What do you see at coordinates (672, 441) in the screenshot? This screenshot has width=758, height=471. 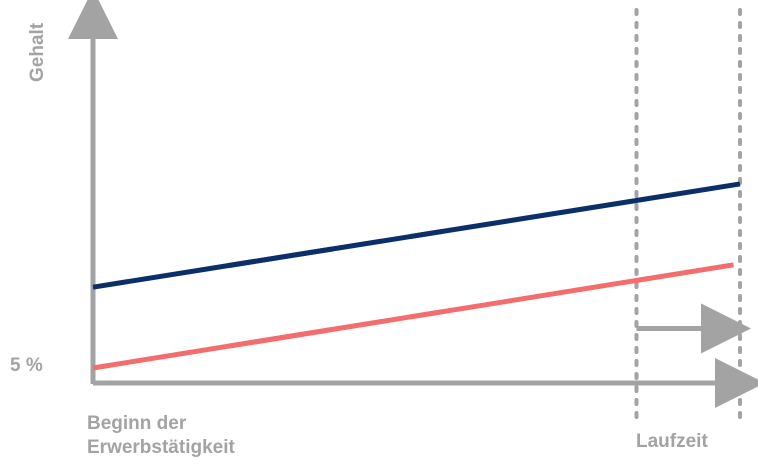 I see `x-axis-label: Laufzeit` at bounding box center [672, 441].